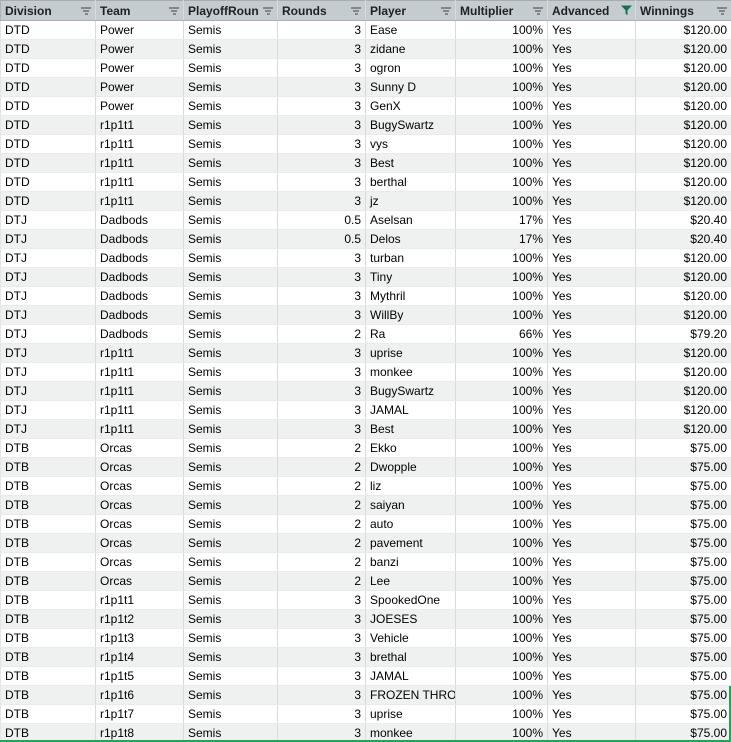 The image size is (731, 742). What do you see at coordinates (410, 144) in the screenshot?
I see `cell-player: vys` at bounding box center [410, 144].